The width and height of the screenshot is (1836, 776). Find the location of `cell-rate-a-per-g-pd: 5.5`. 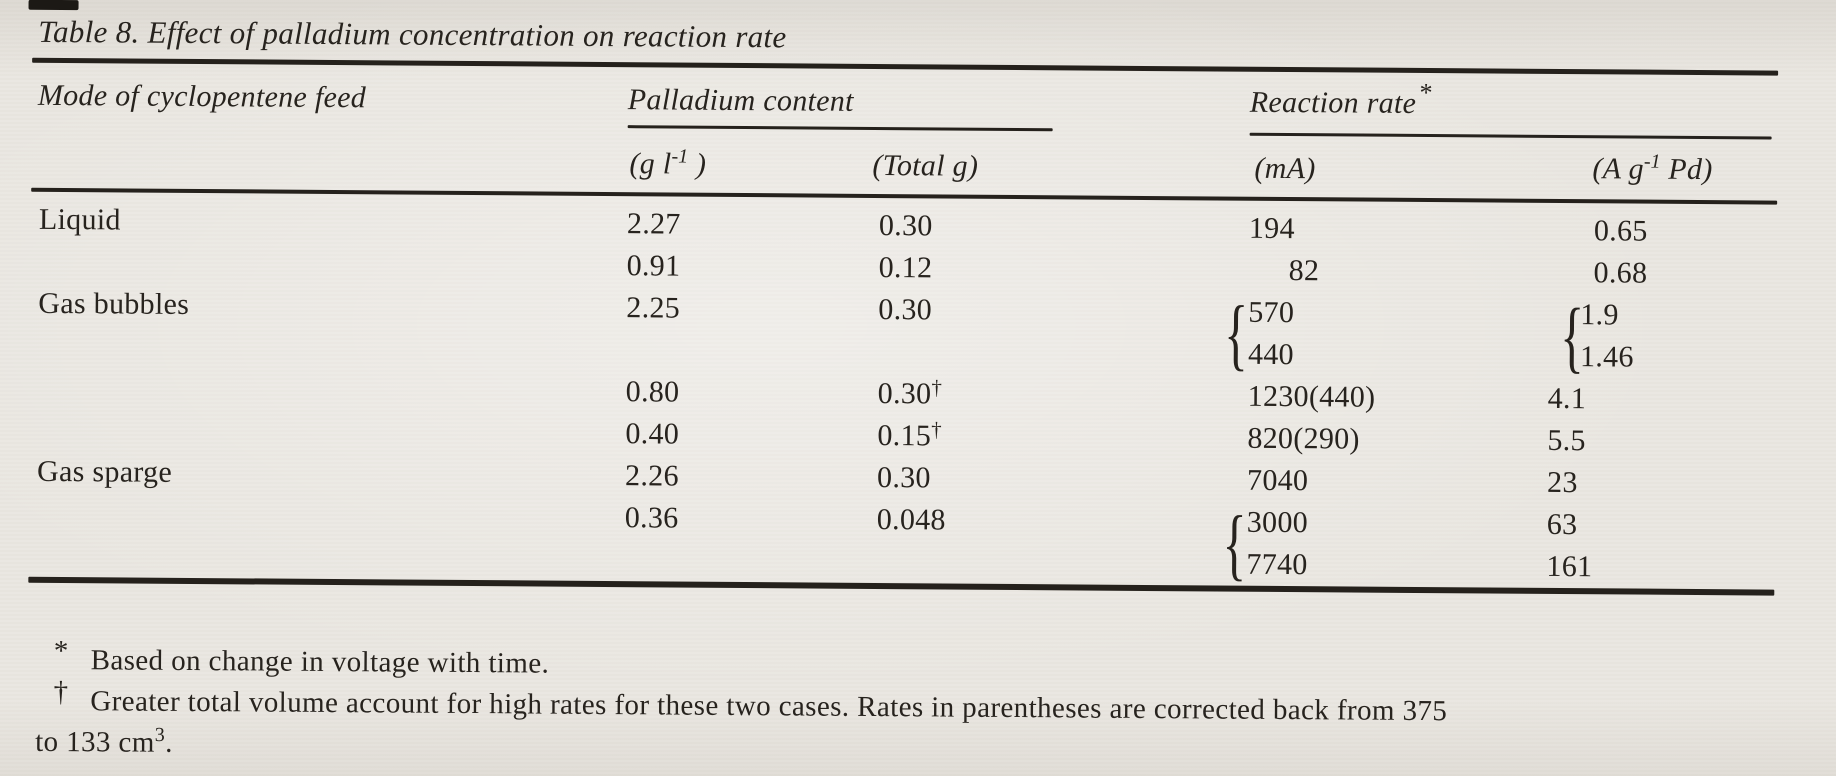

cell-rate-a-per-g-pd: 5.5 is located at coordinates (1566, 440).